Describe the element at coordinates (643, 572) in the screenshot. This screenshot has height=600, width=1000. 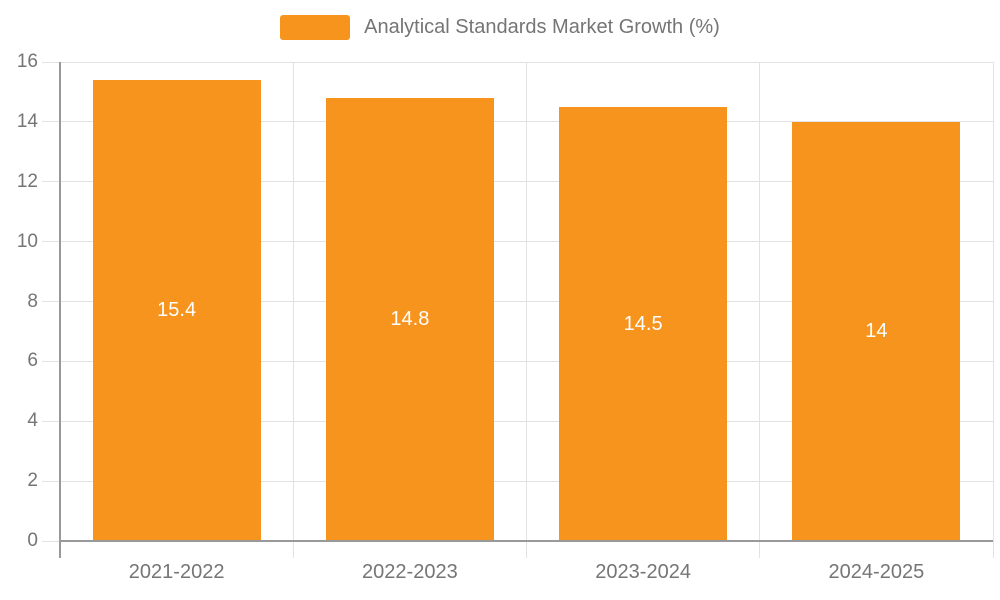
I see `x-tick-label: 2023-2024` at that location.